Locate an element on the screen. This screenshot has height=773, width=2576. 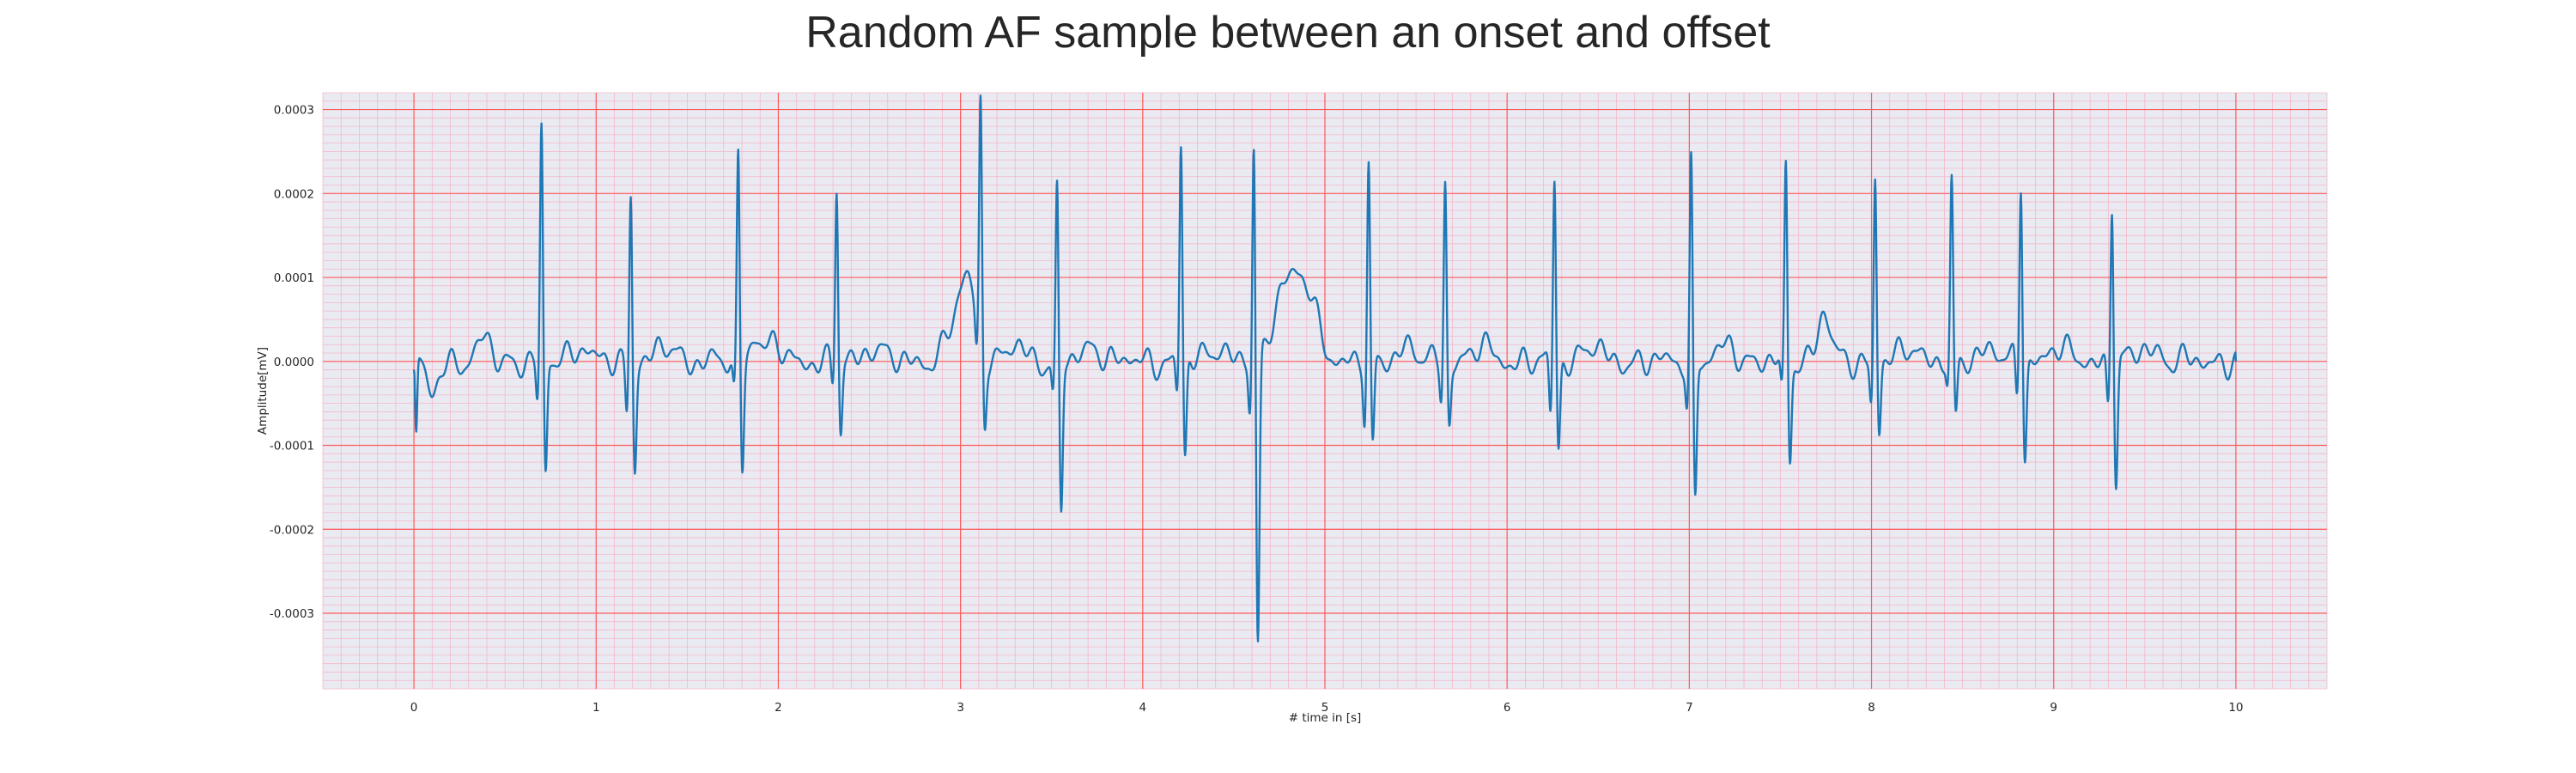
y-tick-label: 0.0000 is located at coordinates (294, 362).